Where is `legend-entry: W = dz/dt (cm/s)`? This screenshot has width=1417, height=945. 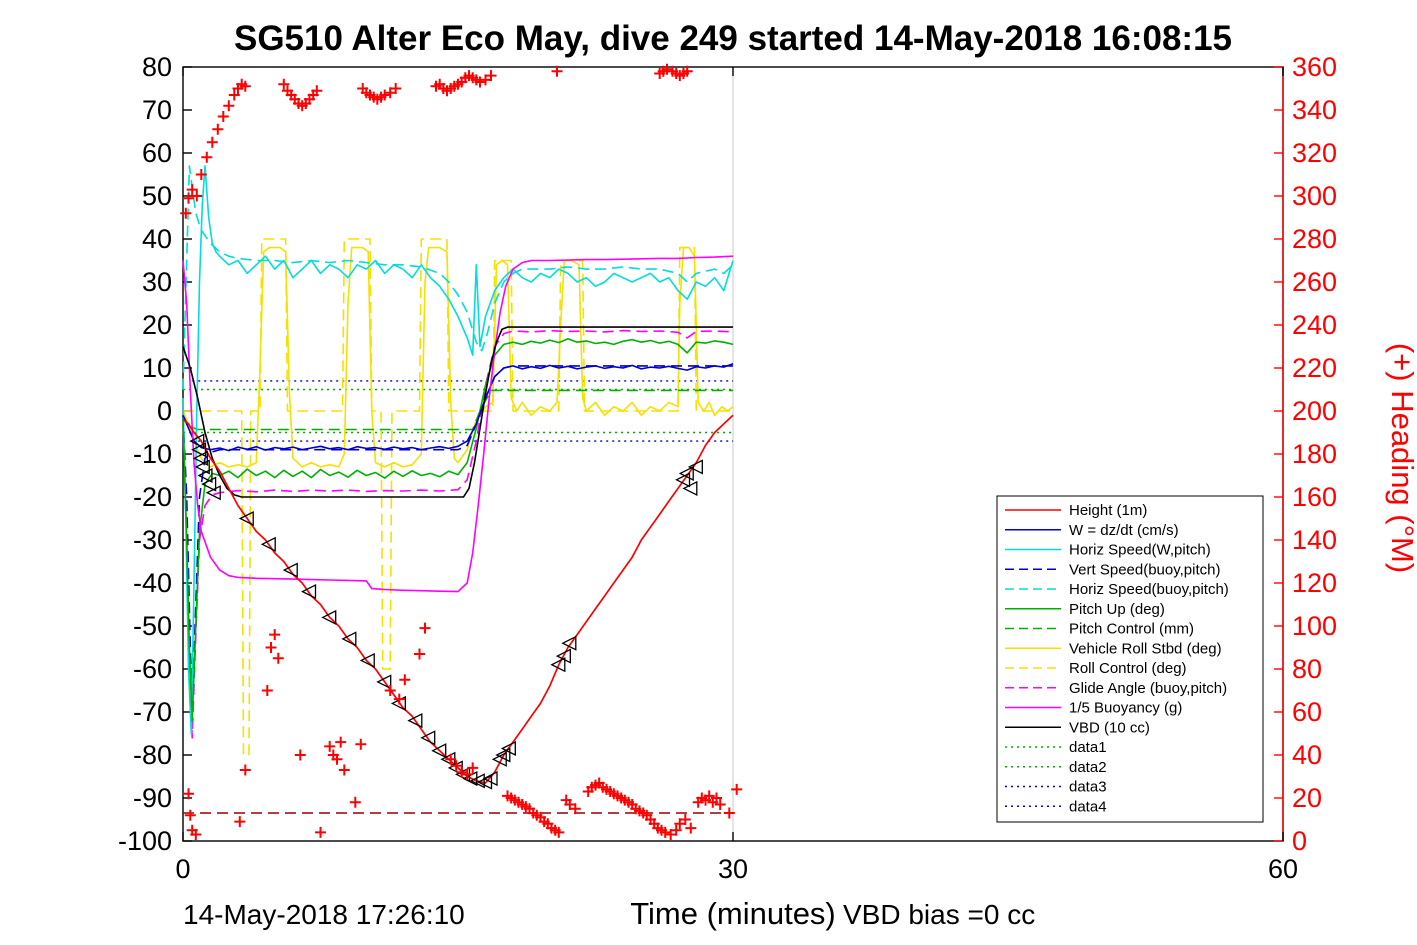 legend-entry: W = dz/dt (cm/s) is located at coordinates (1124, 530).